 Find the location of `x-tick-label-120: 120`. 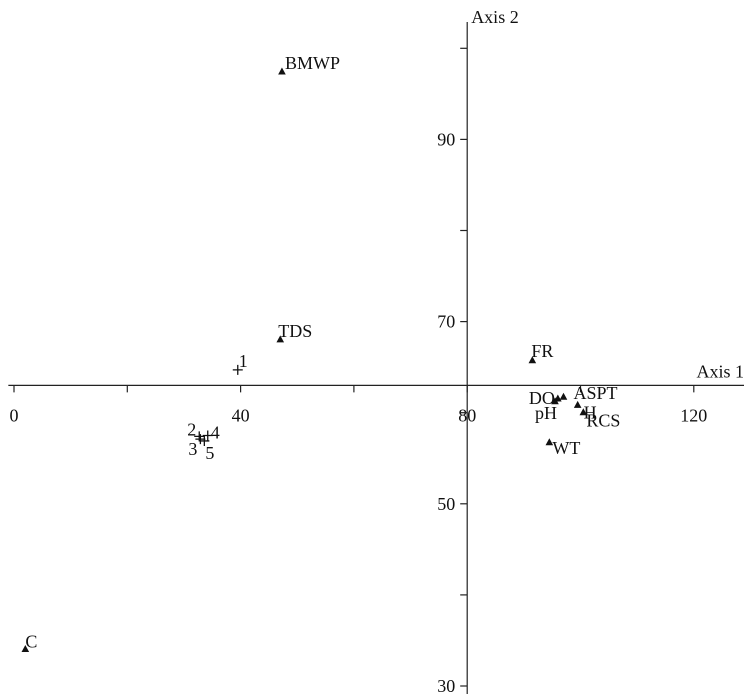

x-tick-label-120: 120 is located at coordinates (693, 415).